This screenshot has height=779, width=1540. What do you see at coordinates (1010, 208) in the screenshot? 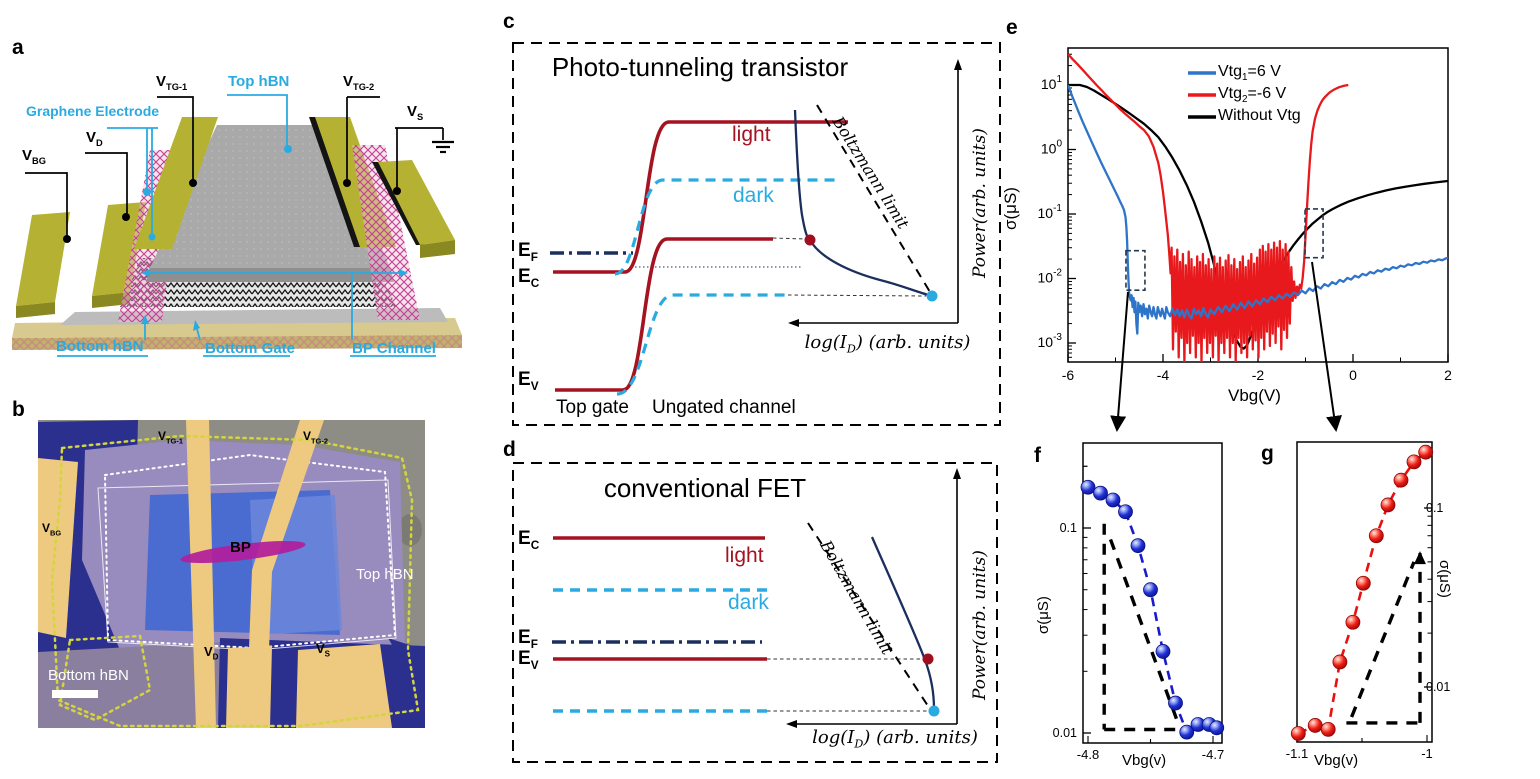
I see `ylabel-e: σ(μS)` at bounding box center [1010, 208].